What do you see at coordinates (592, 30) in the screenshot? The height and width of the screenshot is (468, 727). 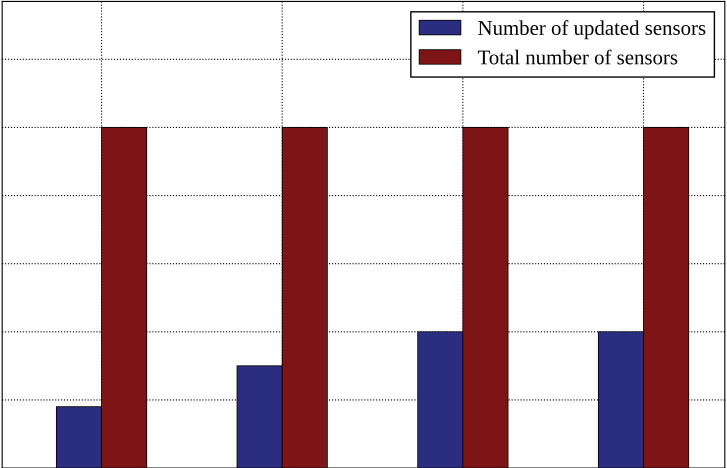 I see `legend-label: Number of updated sensors` at bounding box center [592, 30].